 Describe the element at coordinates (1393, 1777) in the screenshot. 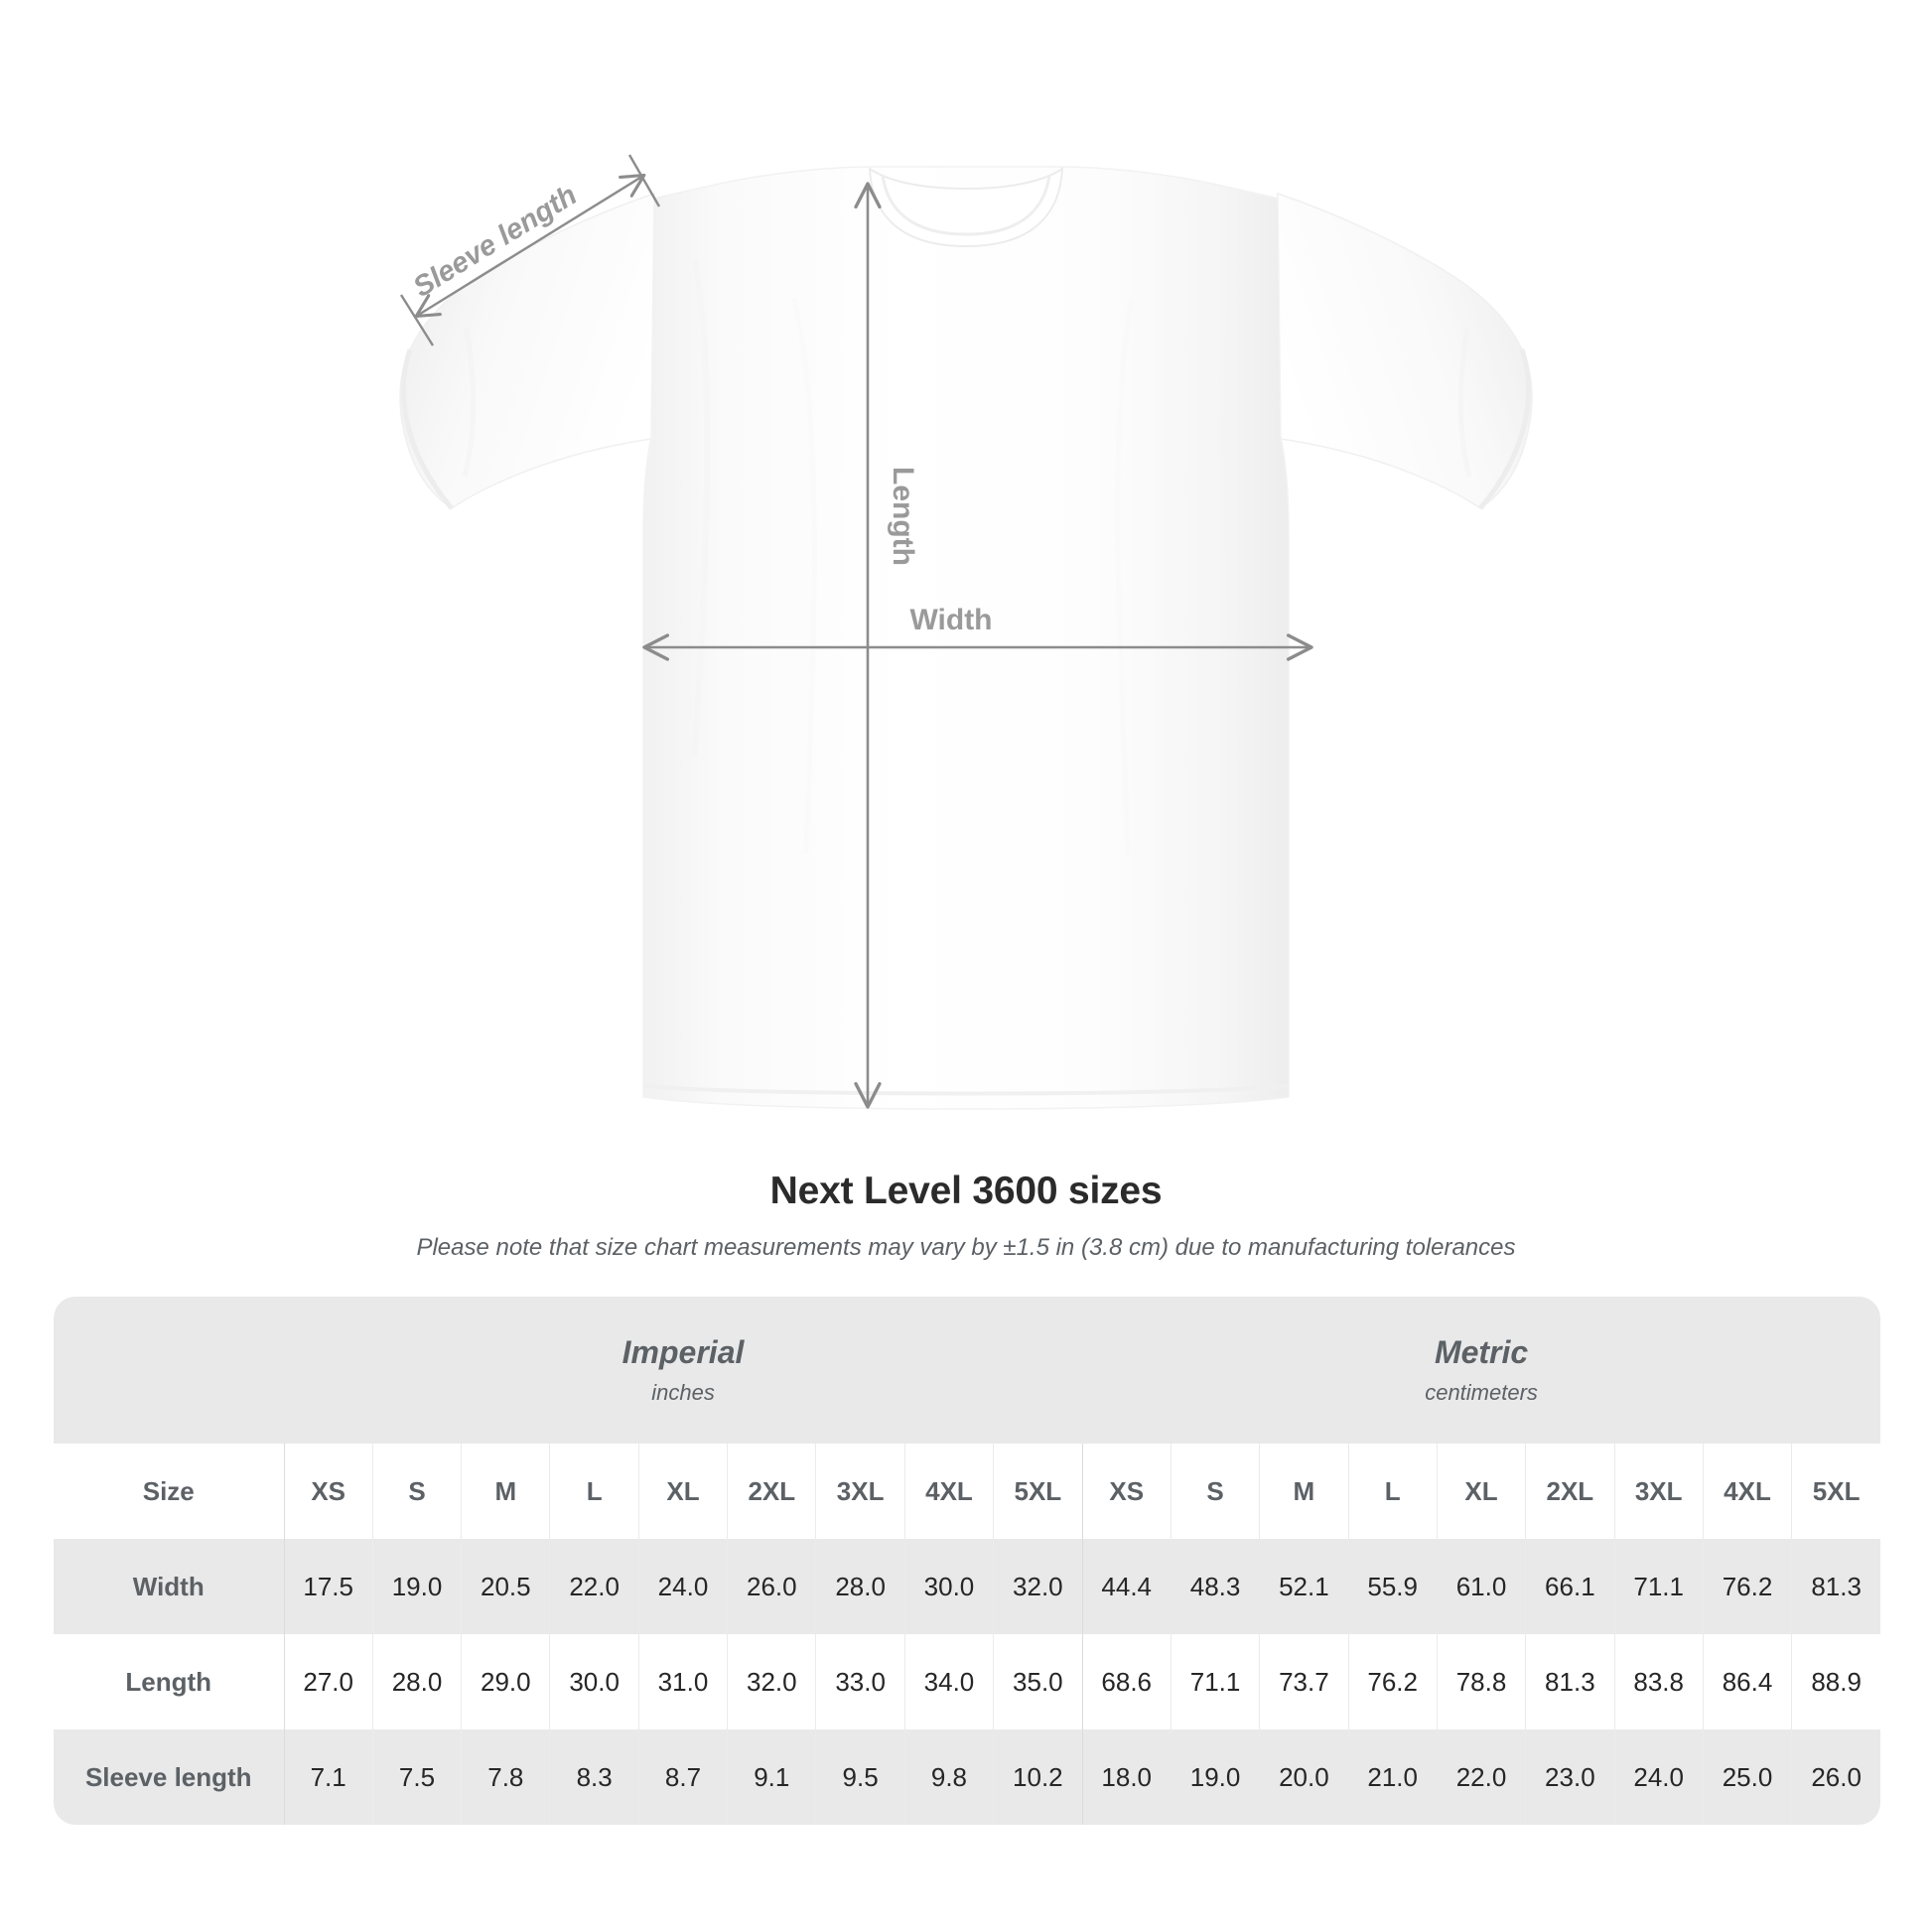

I see `table-cell: 21.0` at that location.